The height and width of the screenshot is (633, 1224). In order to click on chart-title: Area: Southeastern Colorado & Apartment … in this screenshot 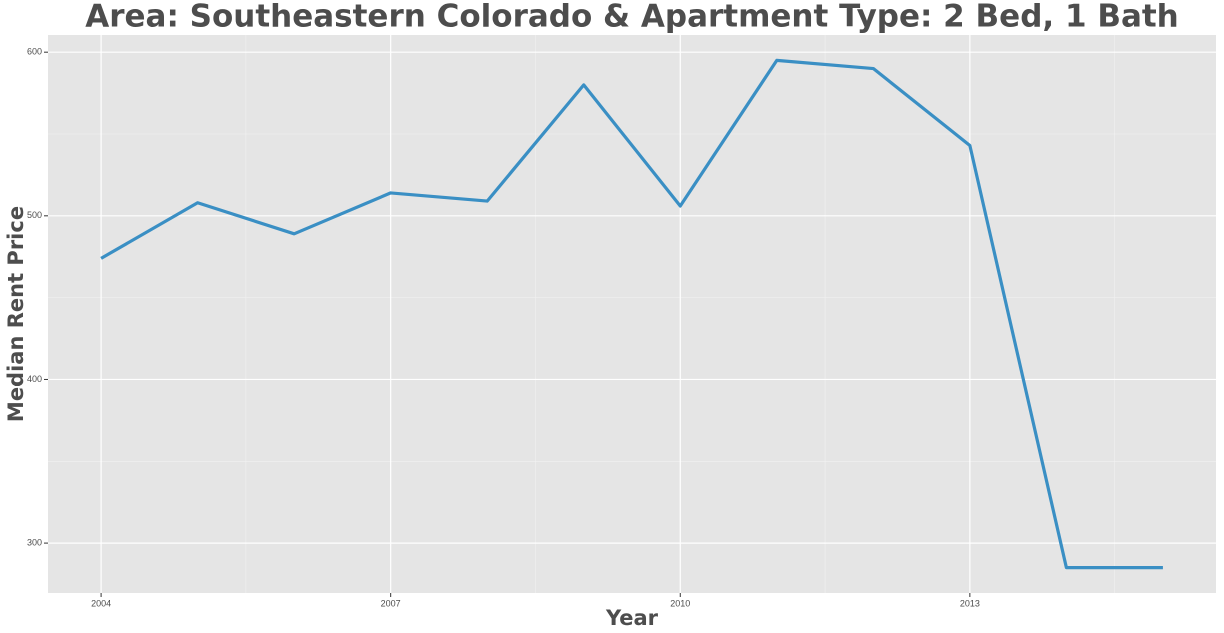, I will do `click(632, 17)`.